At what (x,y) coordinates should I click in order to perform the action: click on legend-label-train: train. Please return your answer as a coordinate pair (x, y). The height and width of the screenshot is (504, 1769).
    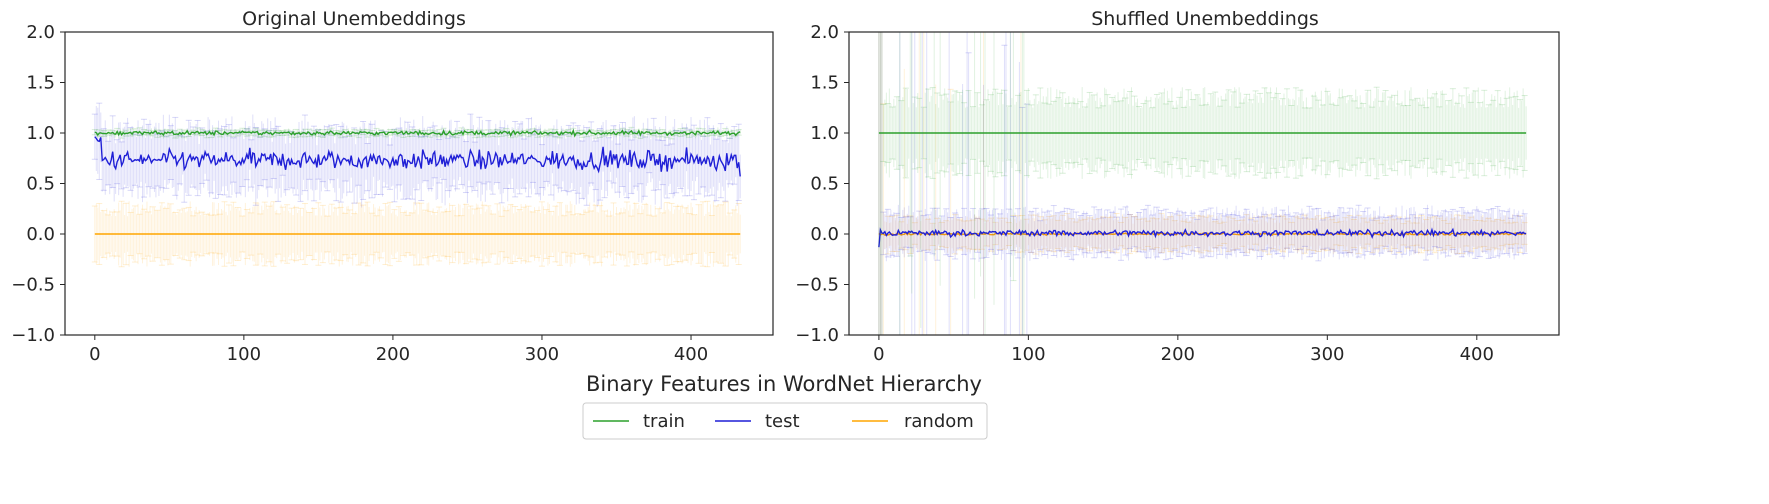
    Looking at the image, I should click on (664, 421).